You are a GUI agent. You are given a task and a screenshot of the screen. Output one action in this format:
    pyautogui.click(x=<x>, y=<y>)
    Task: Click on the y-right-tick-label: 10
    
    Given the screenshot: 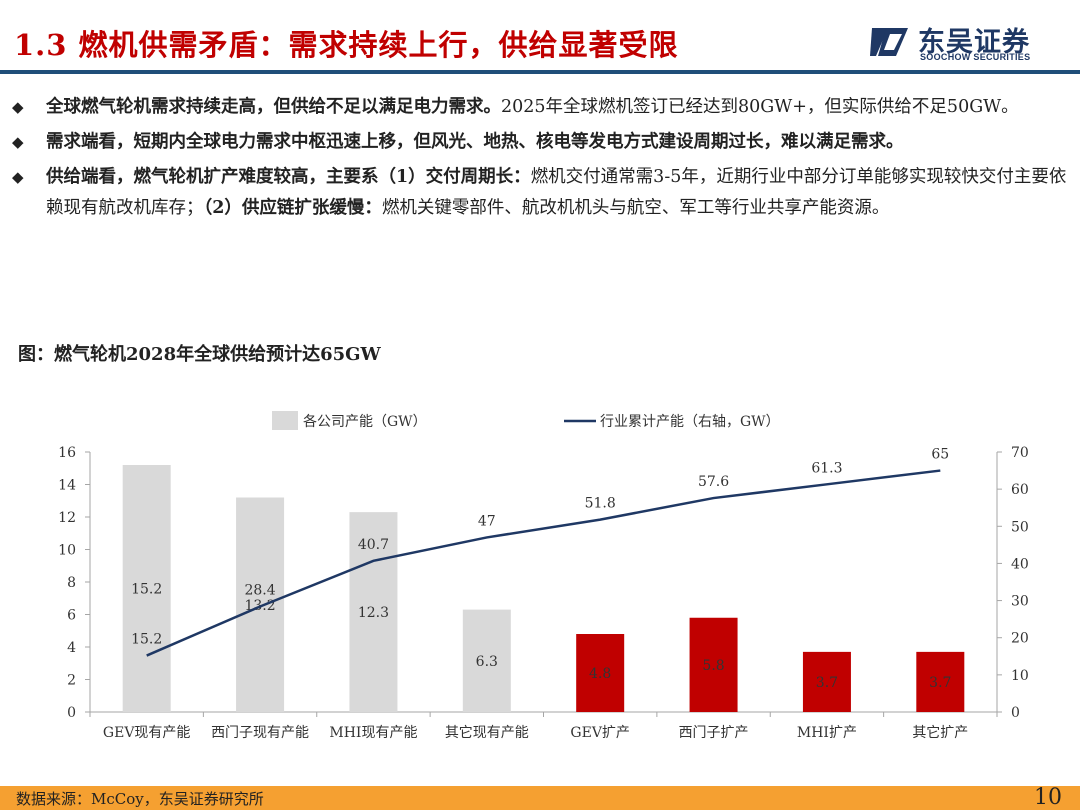 What is the action you would take?
    pyautogui.click(x=1020, y=676)
    